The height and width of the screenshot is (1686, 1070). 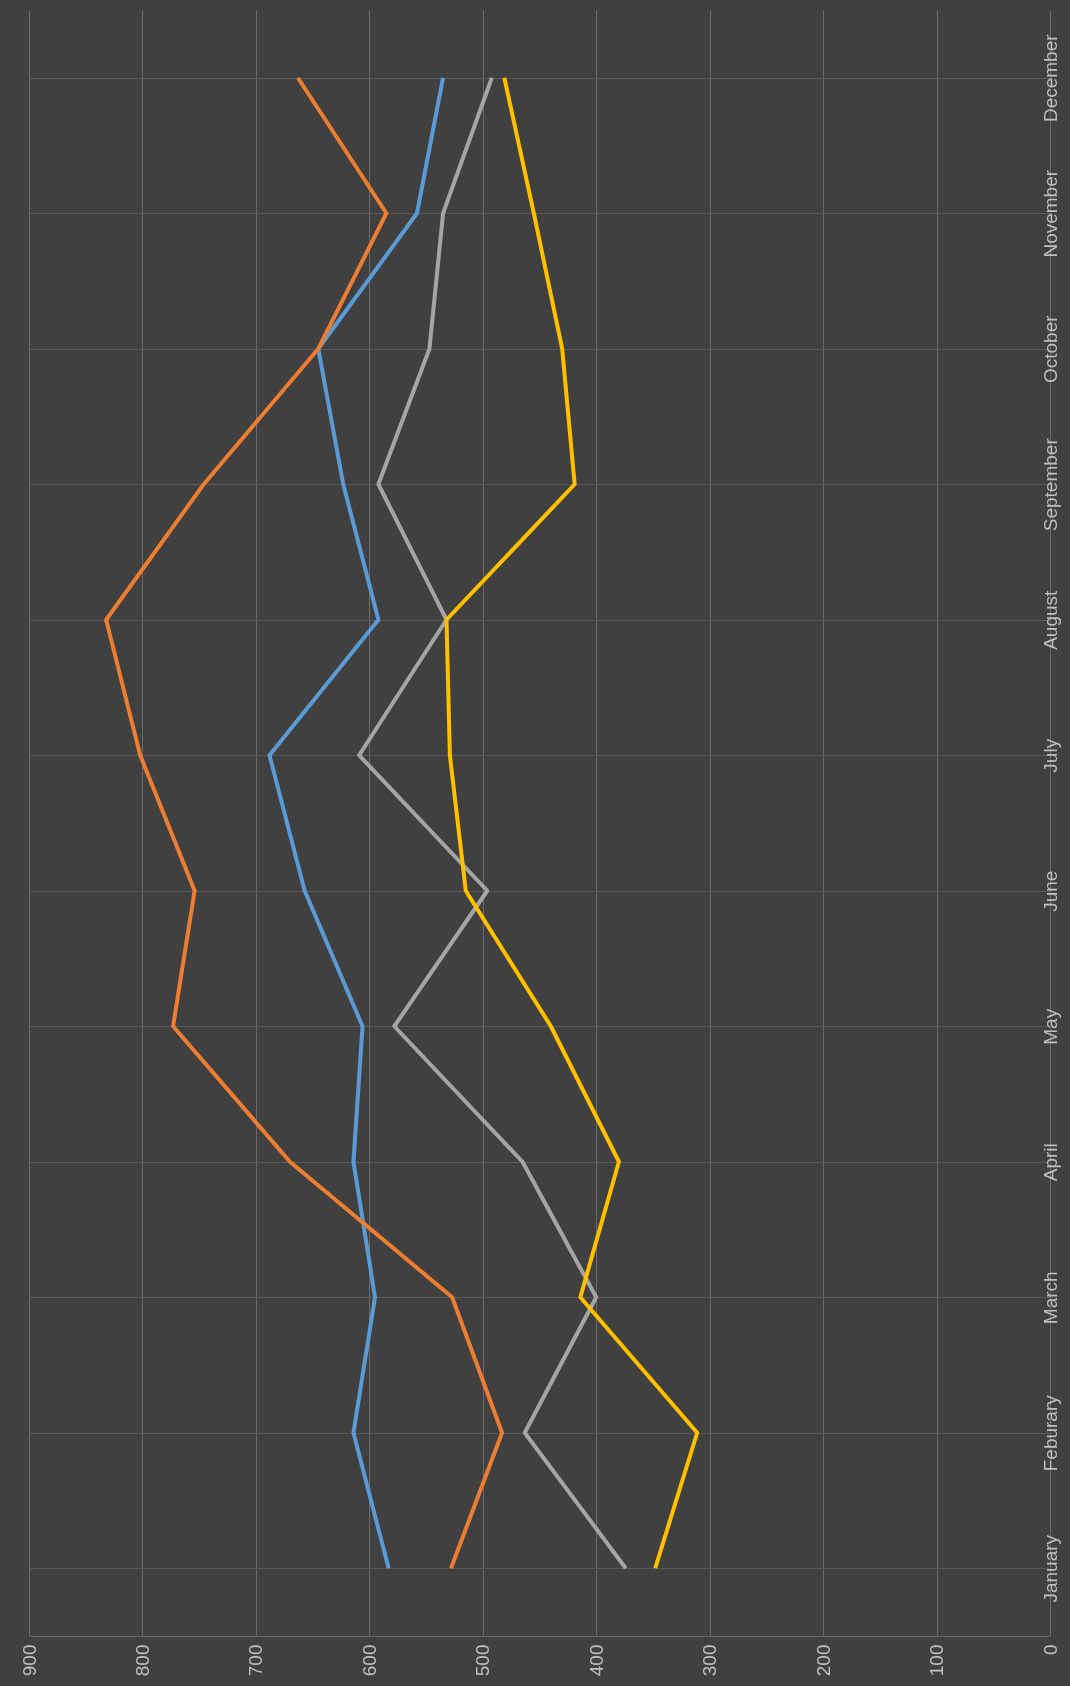 What do you see at coordinates (1050, 1026) in the screenshot?
I see `y-tick-label: May` at bounding box center [1050, 1026].